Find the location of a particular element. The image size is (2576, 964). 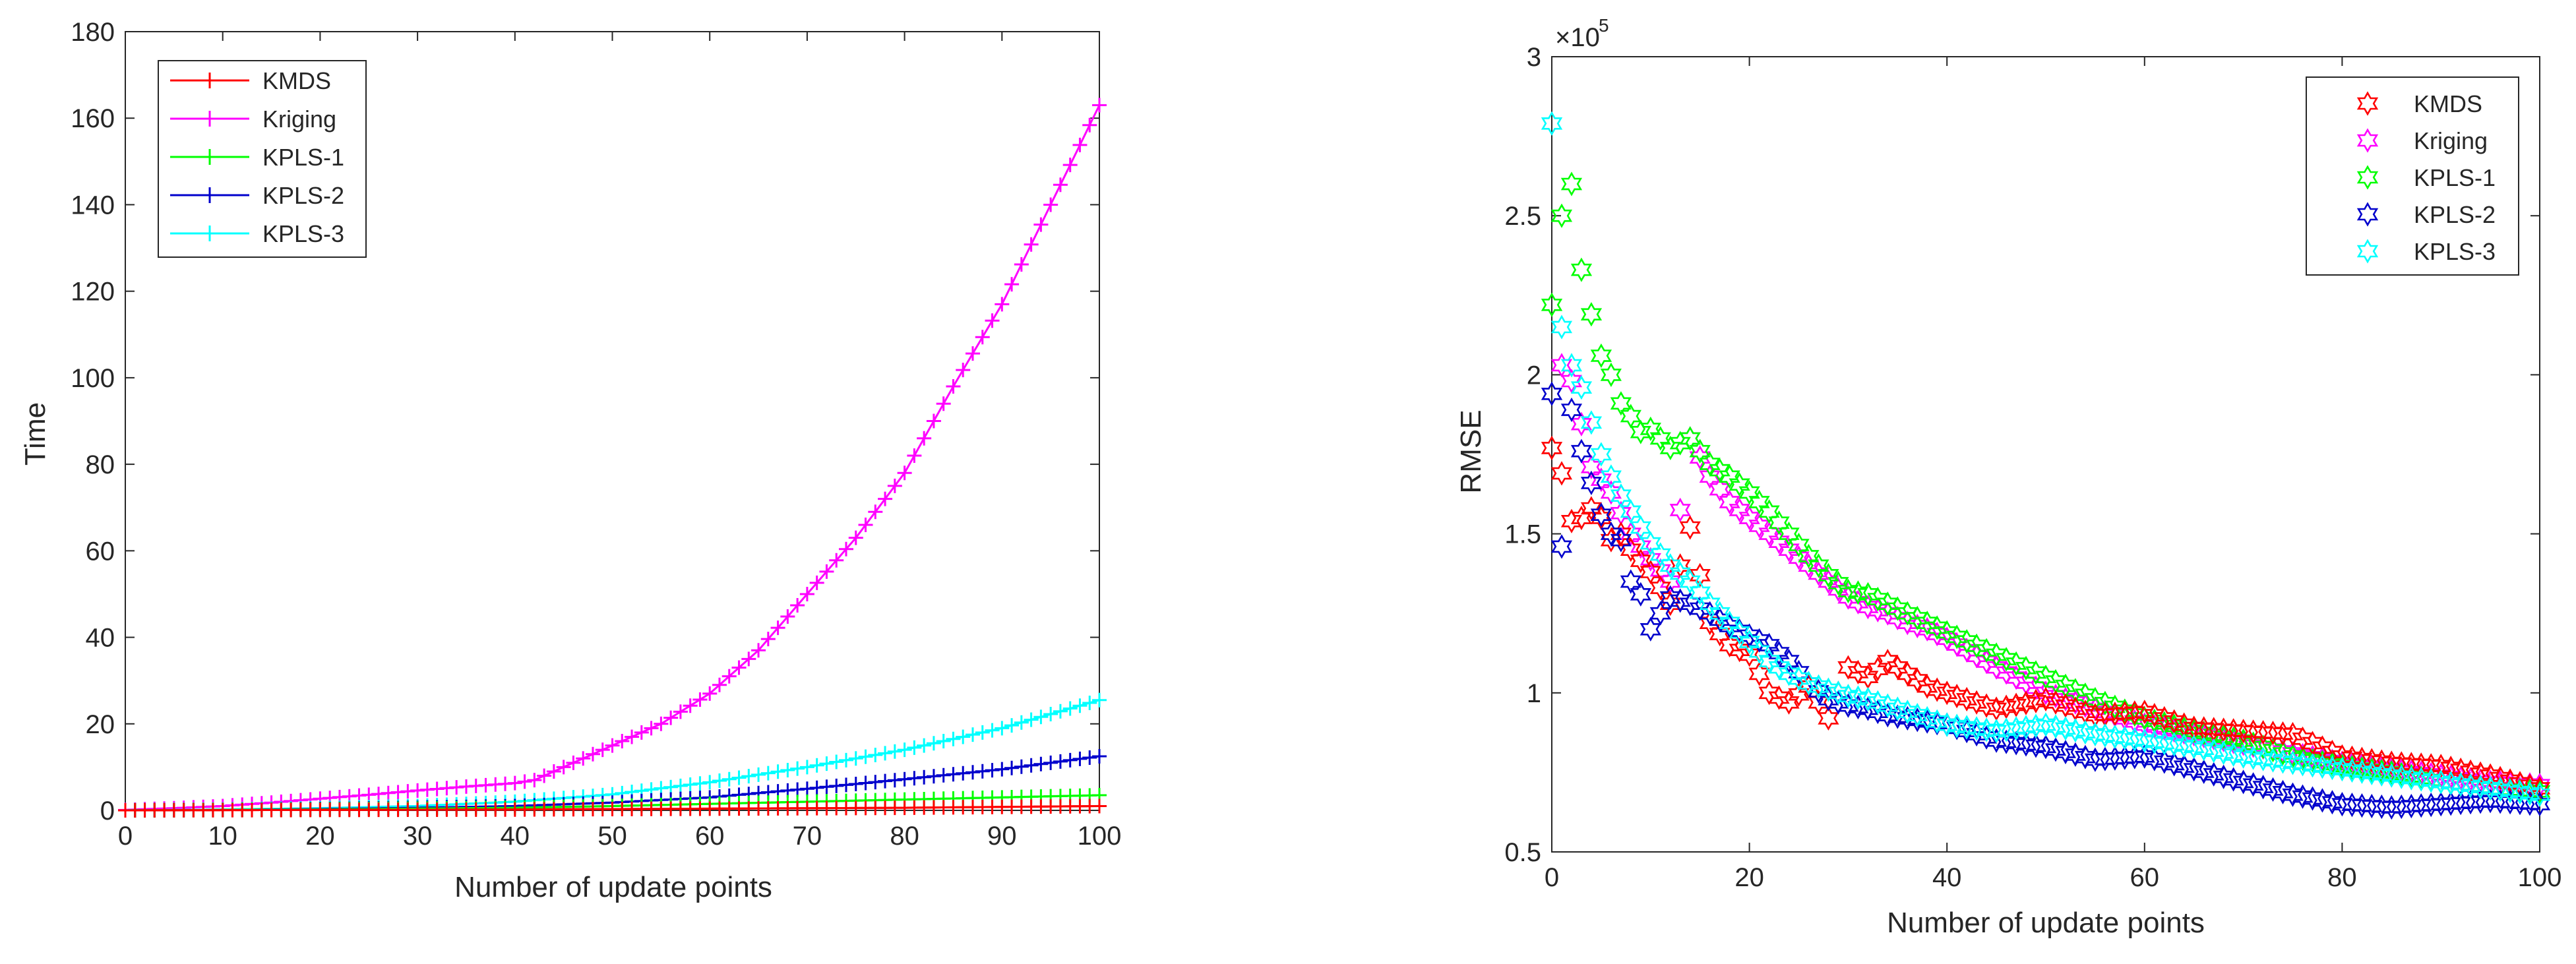

time-x-tick-label: 20 is located at coordinates (320, 836).